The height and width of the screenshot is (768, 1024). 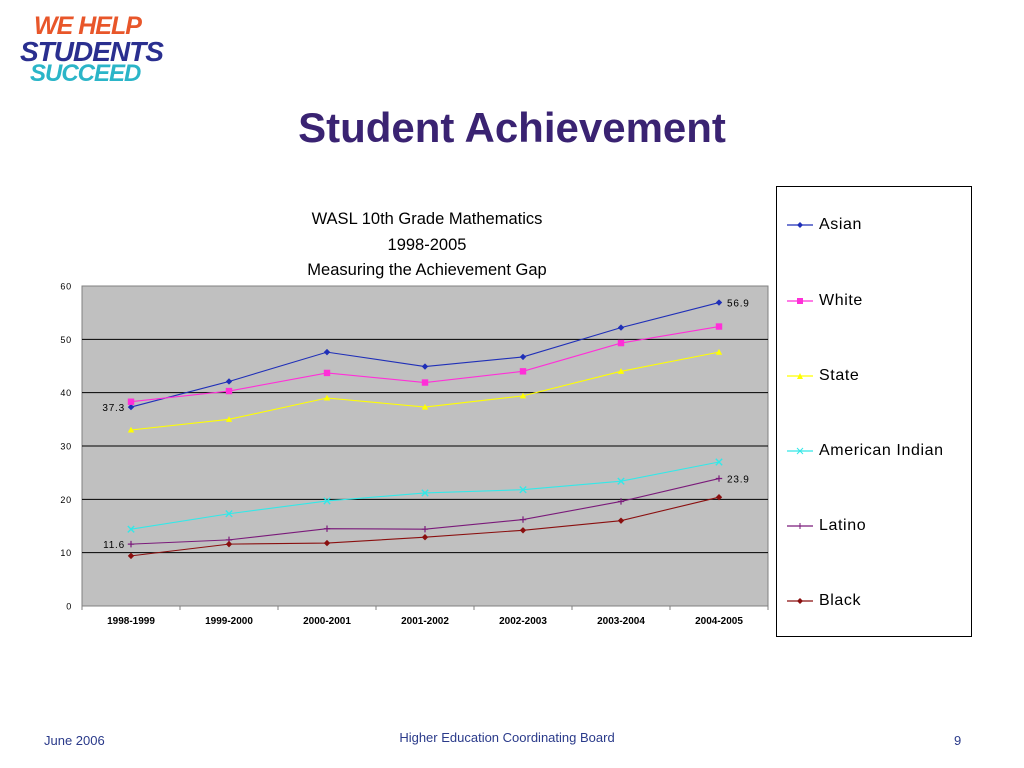 I want to click on y-tick-label: 0, so click(x=69, y=607).